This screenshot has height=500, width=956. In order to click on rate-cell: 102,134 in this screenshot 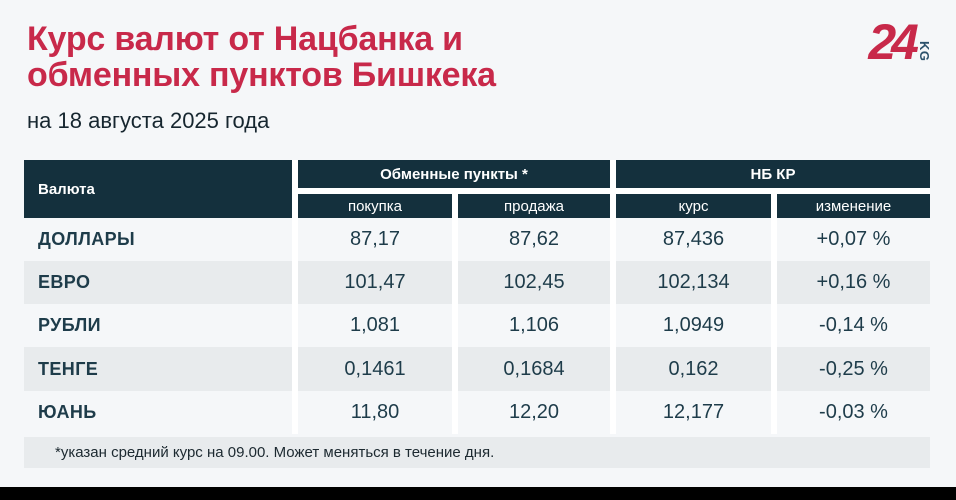, I will do `click(693, 282)`.